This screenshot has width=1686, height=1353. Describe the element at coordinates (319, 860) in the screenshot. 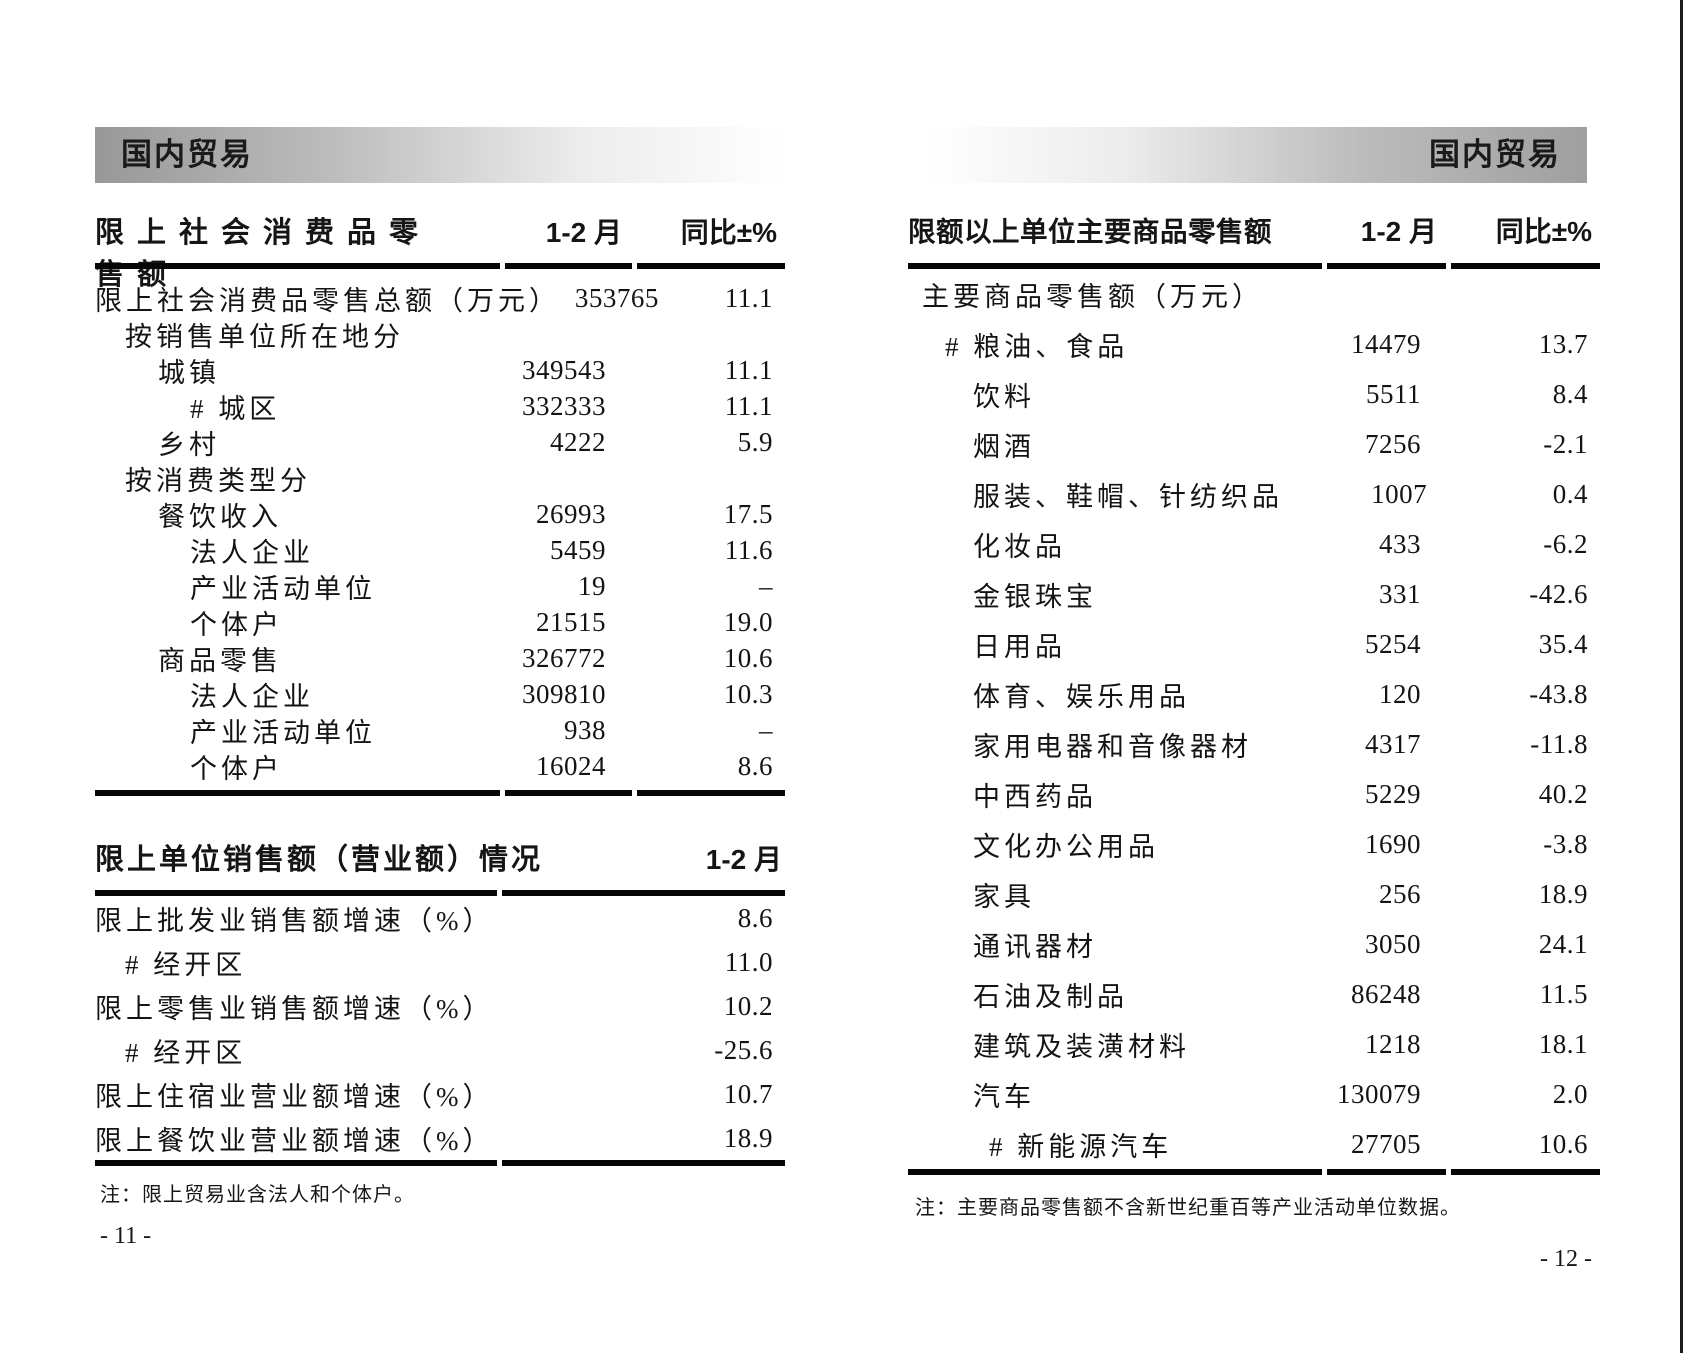

I see `table2-title: 限上单位销售额（营业额）情况` at that location.